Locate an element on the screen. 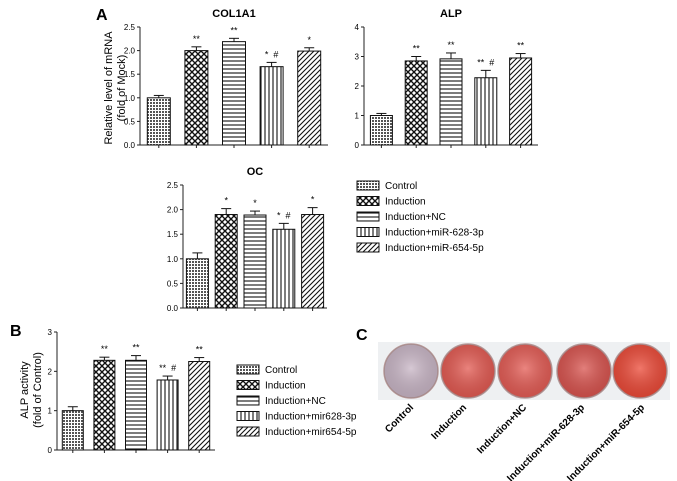 The image size is (677, 481). chart-title: ALP is located at coordinates (451, 14).